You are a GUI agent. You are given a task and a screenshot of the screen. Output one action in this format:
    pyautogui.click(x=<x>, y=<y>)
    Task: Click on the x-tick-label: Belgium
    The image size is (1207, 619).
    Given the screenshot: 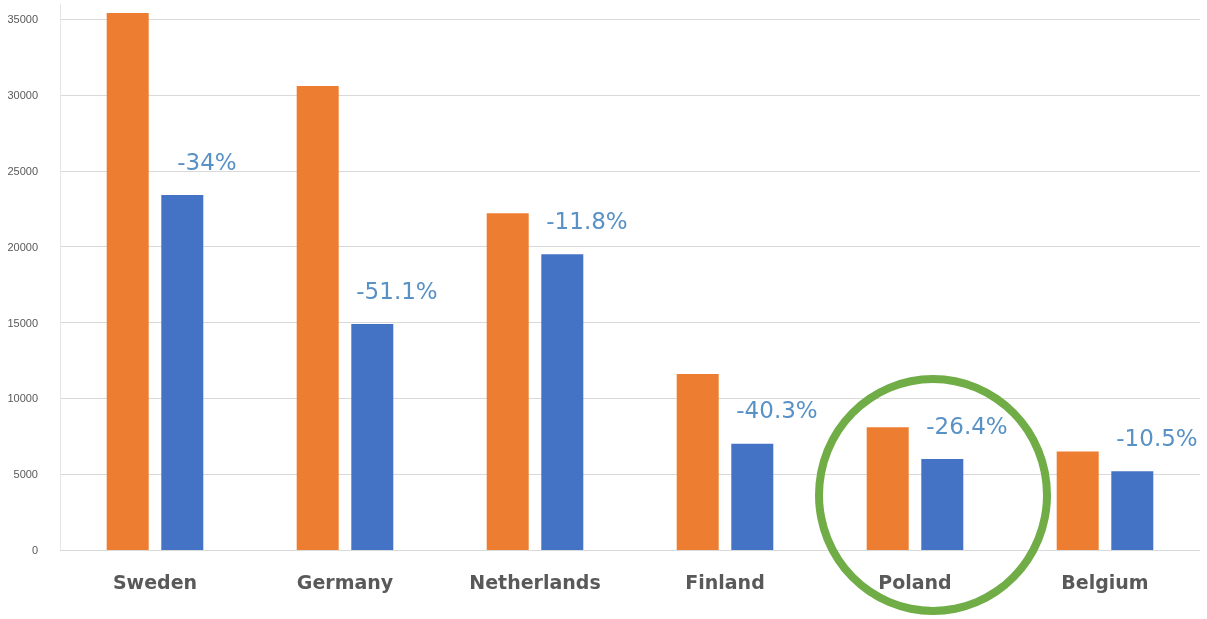 What is the action you would take?
    pyautogui.click(x=1105, y=581)
    